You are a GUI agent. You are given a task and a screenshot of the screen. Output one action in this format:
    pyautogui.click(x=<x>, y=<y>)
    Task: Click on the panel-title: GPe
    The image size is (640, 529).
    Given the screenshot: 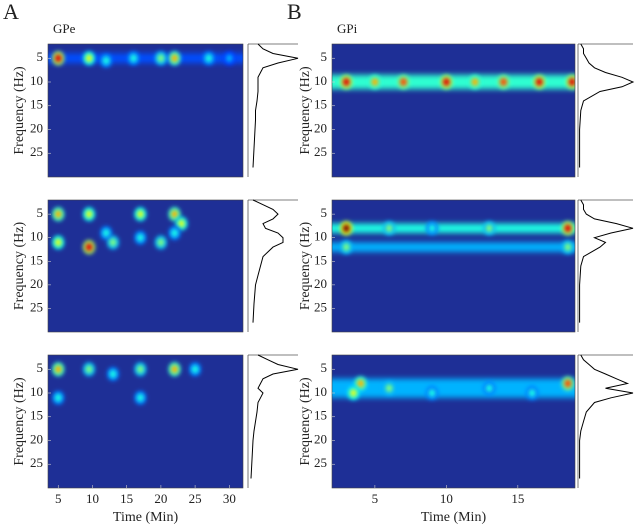 What is the action you would take?
    pyautogui.click(x=64, y=28)
    